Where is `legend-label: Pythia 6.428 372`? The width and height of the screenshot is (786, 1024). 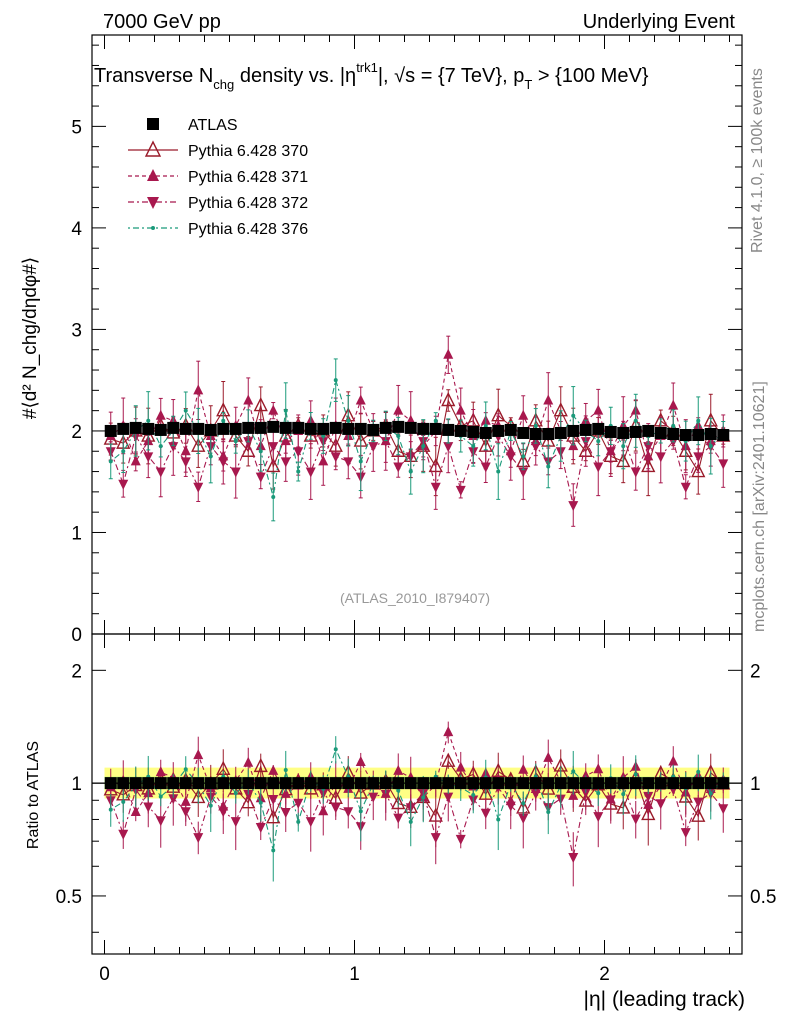
legend-label: Pythia 6.428 372 is located at coordinates (248, 203).